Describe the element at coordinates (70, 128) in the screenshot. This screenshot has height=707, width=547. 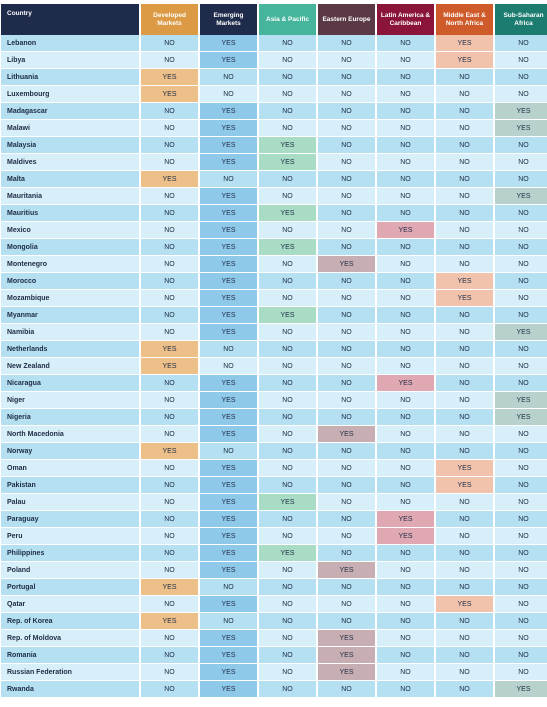
I see `country-name: Malawi` at that location.